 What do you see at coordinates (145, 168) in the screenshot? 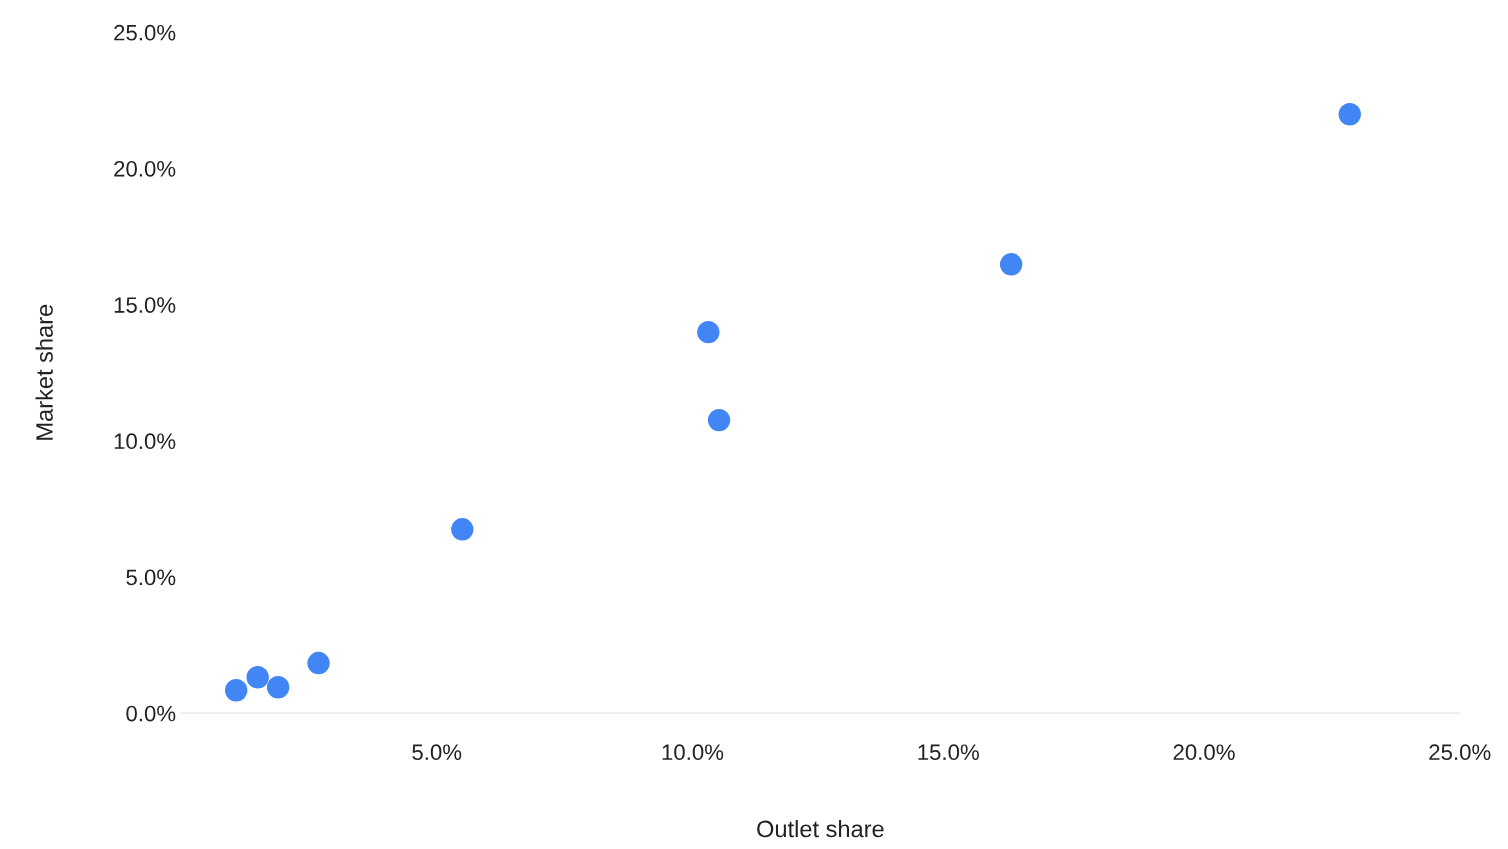
I see `y-tick-label: 20.0%` at bounding box center [145, 168].